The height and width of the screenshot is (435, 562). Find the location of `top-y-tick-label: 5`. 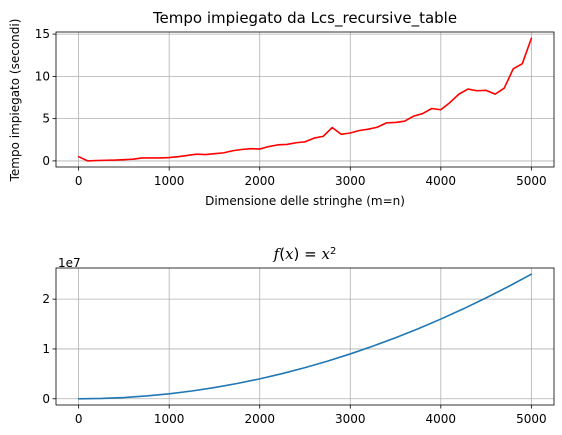

top-y-tick-label: 5 is located at coordinates (46, 119).